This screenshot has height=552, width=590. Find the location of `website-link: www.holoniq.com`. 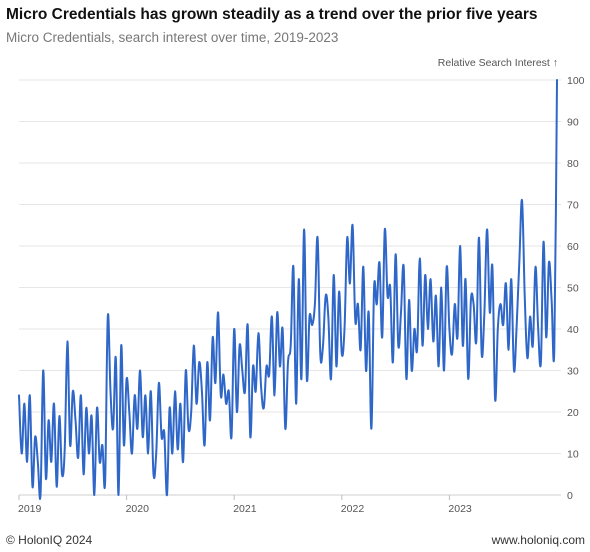

website-link: www.holoniq.com is located at coordinates (538, 540).